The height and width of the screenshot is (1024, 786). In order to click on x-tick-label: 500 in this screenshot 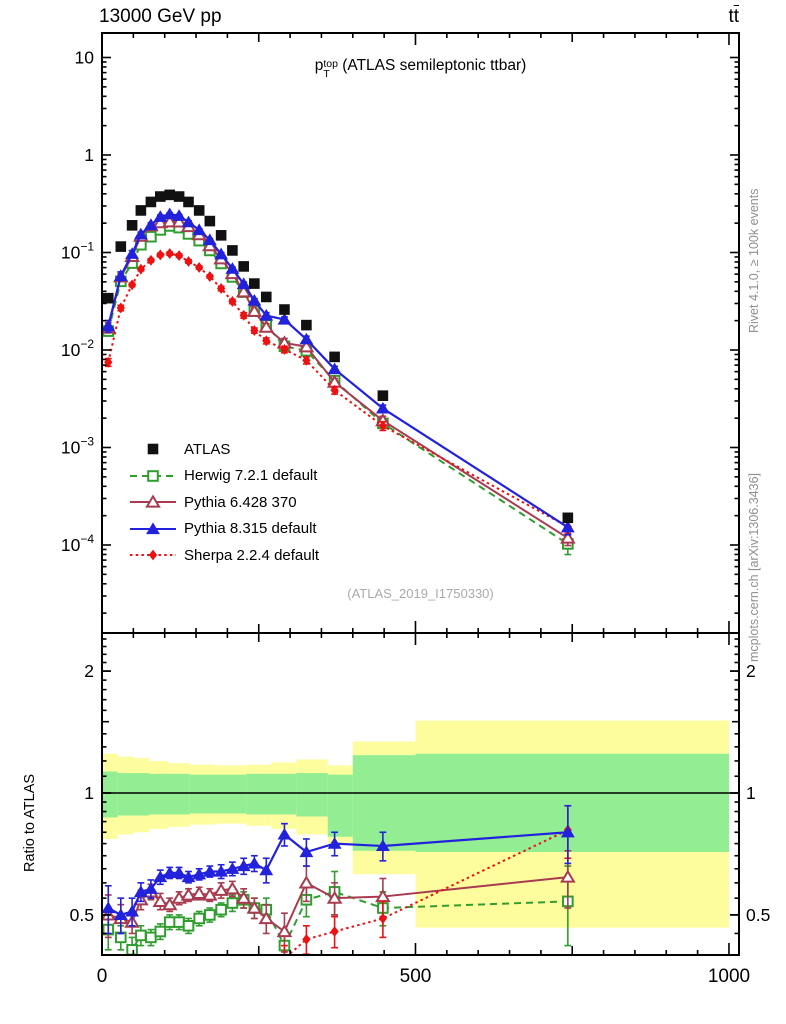, I will do `click(416, 976)`.